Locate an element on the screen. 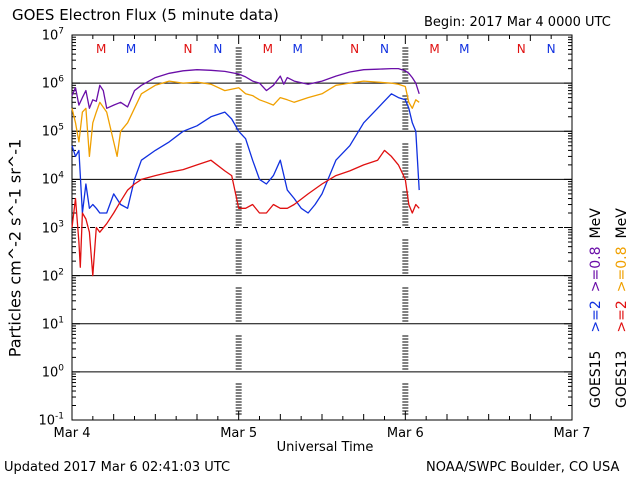 This screenshot has height=480, width=640. y-tick-label: 10³ is located at coordinates (53, 227).